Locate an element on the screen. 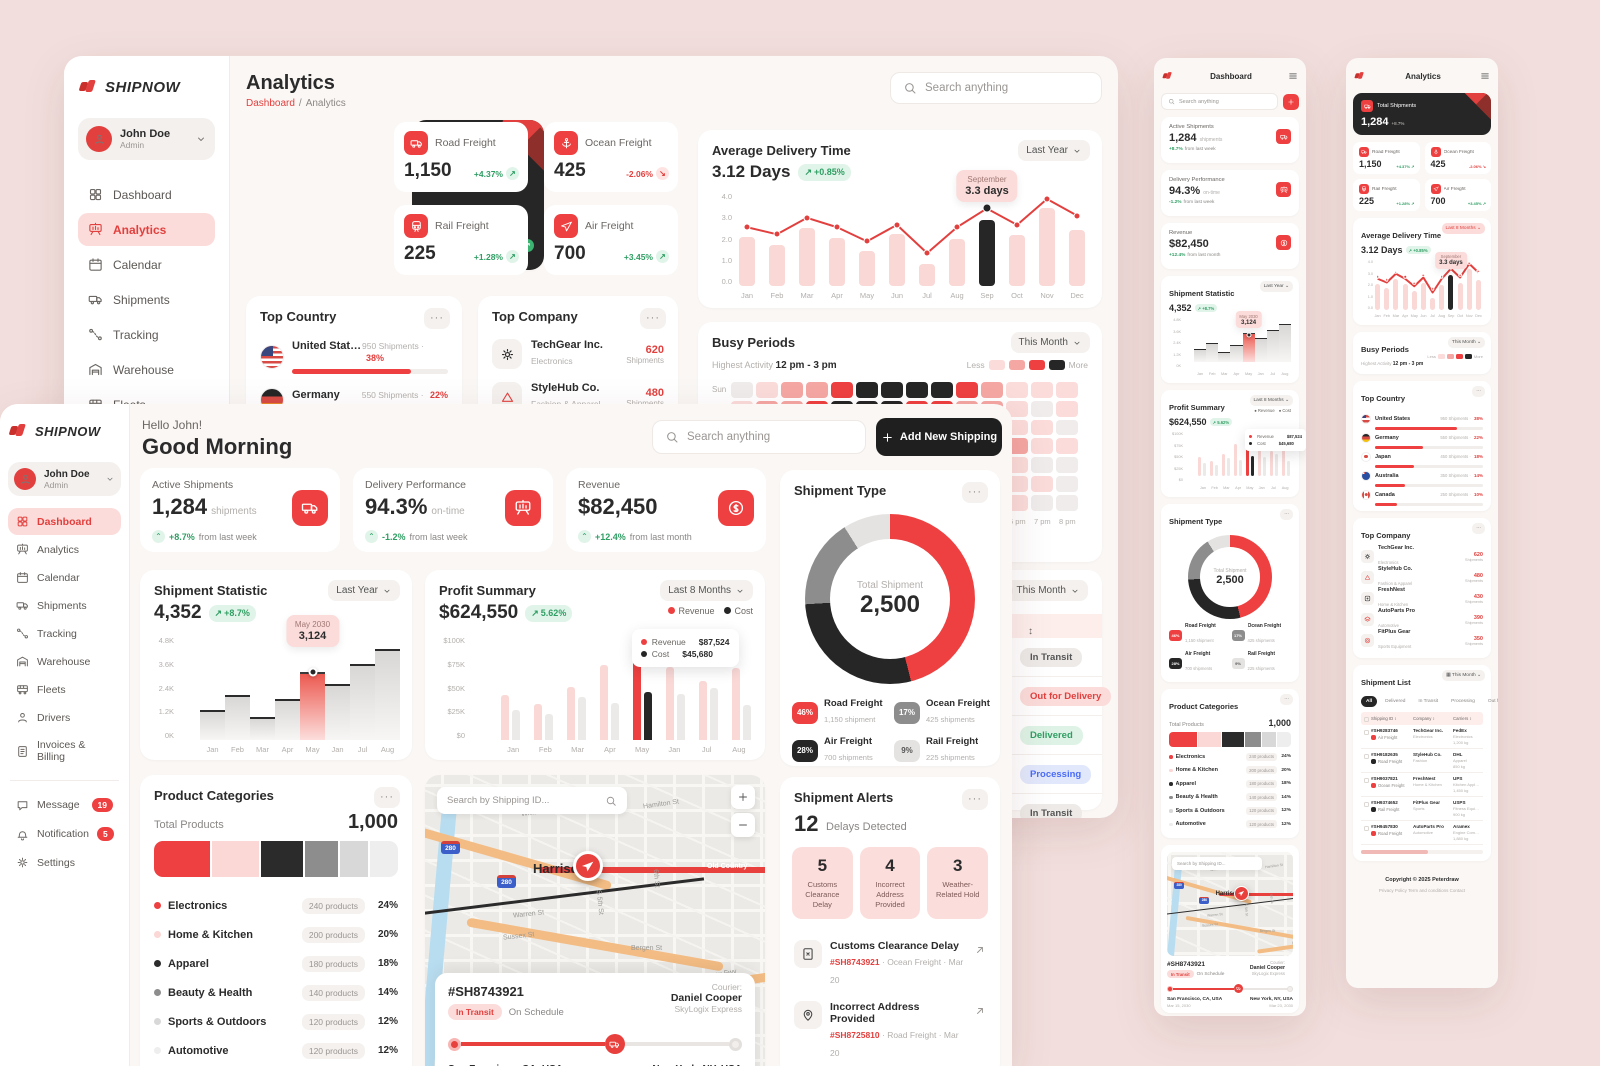 This screenshot has width=1600, height=1066. horizontal-scrollbar is located at coordinates (1422, 852).